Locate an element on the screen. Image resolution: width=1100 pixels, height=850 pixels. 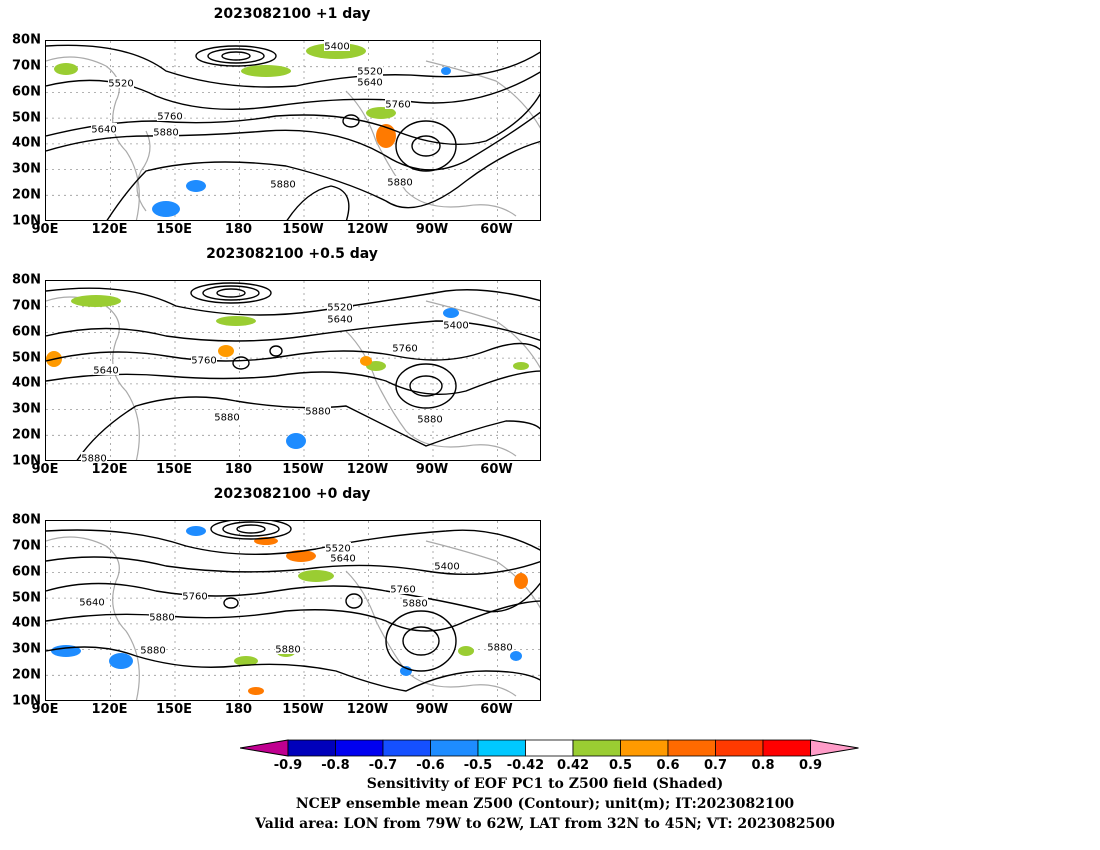
colorbar-tick-label: -0.6 is located at coordinates (430, 765).